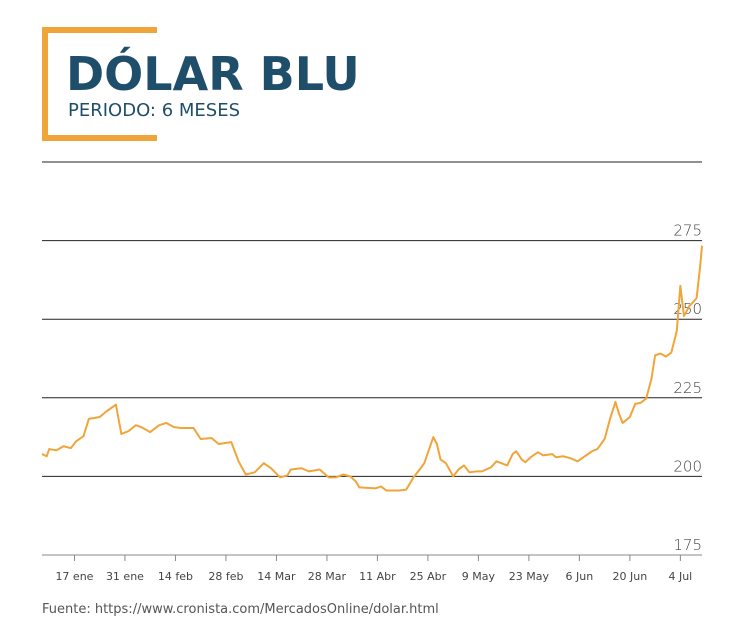 This screenshot has width=745, height=637. I want to click on x-tick-label: 9 May, so click(479, 576).